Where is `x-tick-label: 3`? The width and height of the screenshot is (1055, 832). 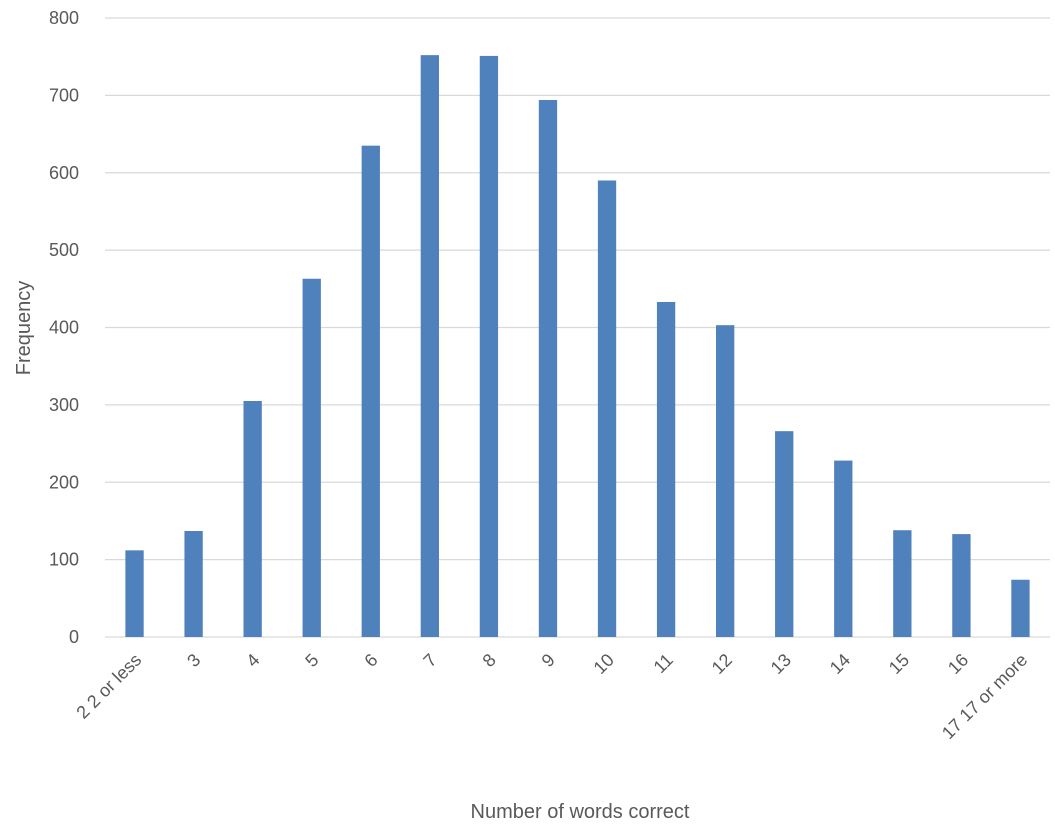 x-tick-label: 3 is located at coordinates (193, 660).